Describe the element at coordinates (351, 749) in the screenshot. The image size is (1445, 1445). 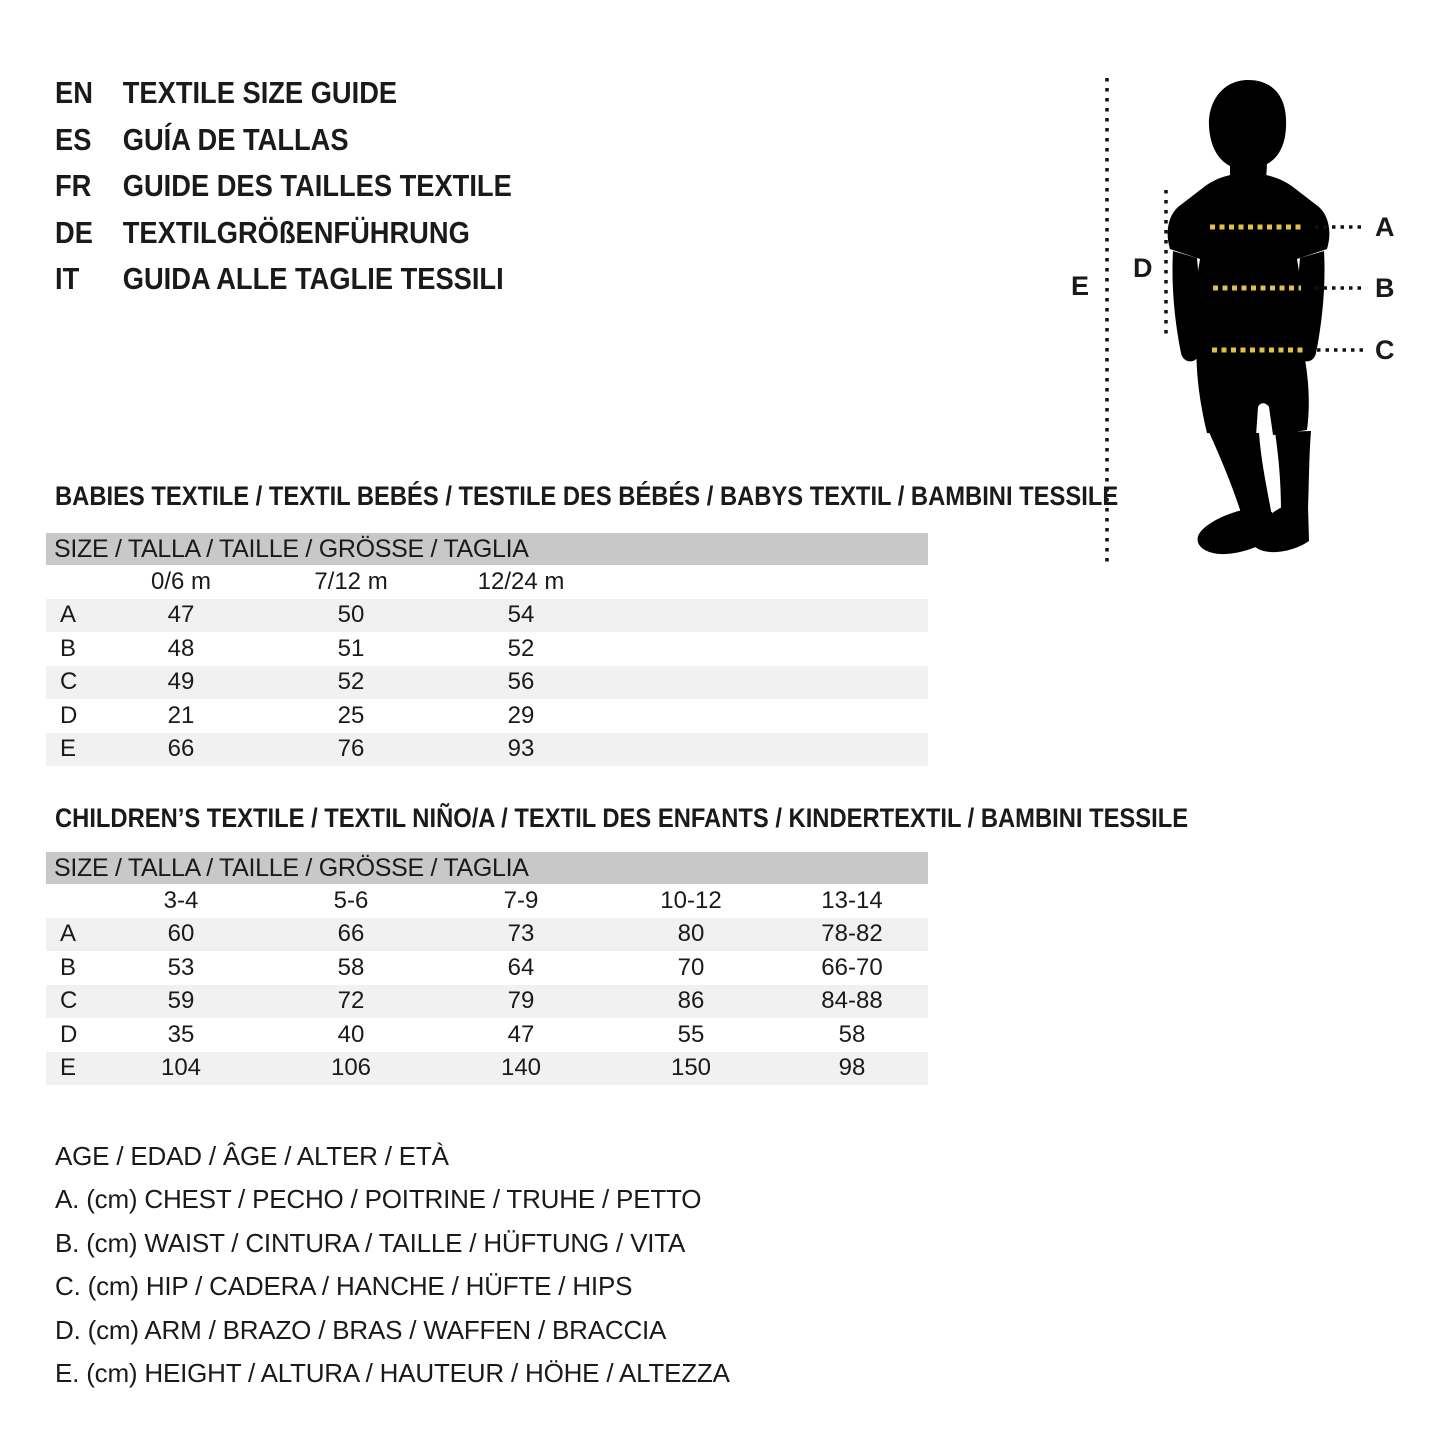
I see `table-cell: 76` at that location.